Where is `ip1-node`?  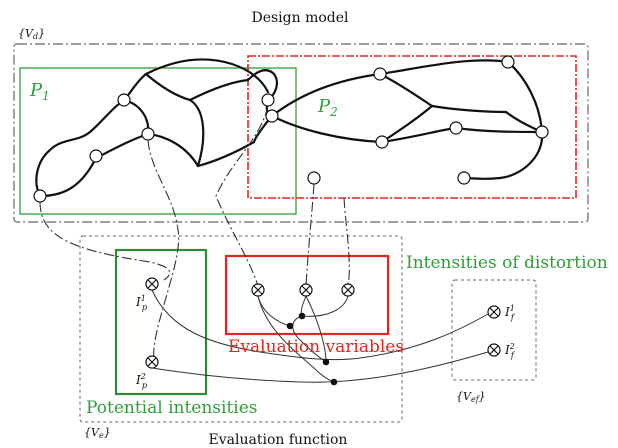 ip1-node is located at coordinates (152, 284).